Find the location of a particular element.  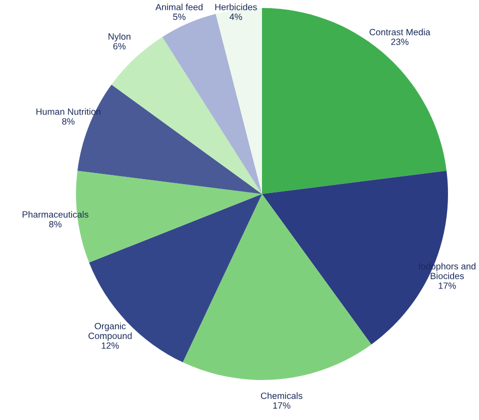

slice-label: Nylon is located at coordinates (119, 37).